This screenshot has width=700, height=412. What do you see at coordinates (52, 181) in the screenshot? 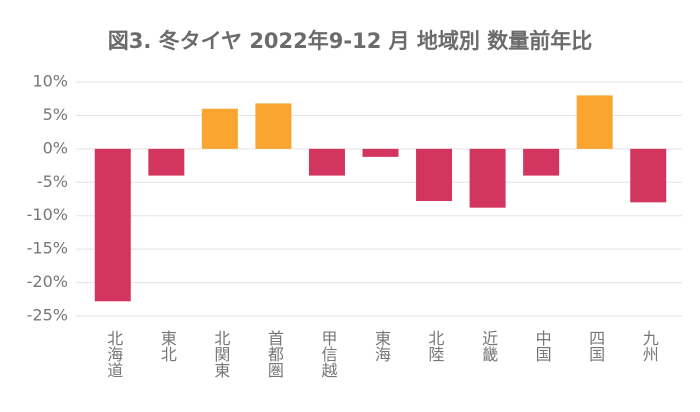
I see `y-tick-label: -5%` at bounding box center [52, 181].